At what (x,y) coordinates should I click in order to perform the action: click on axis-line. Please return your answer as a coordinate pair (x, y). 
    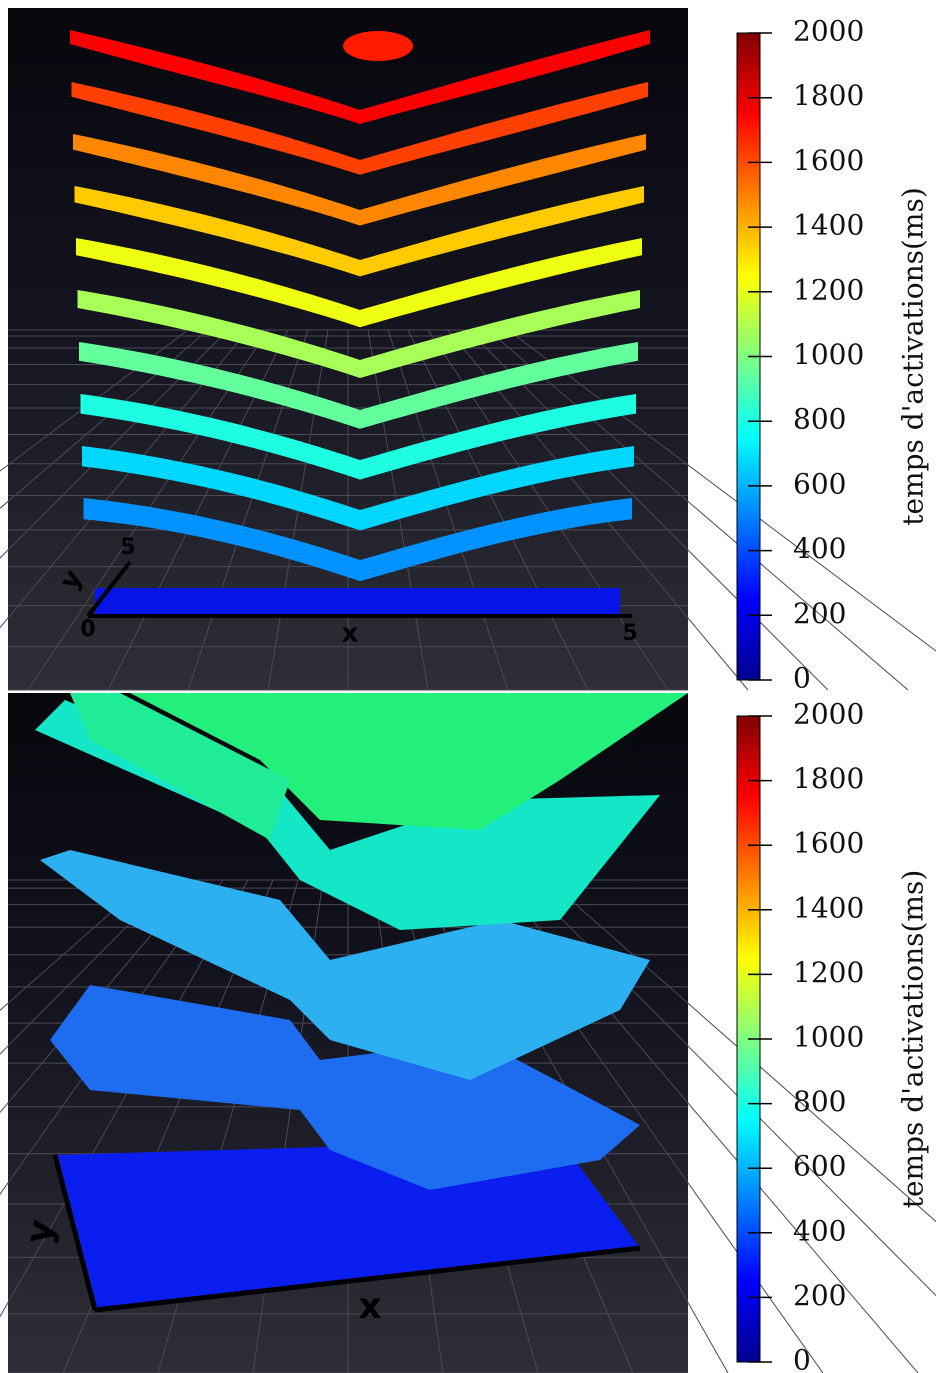
    Looking at the image, I should click on (109, 589).